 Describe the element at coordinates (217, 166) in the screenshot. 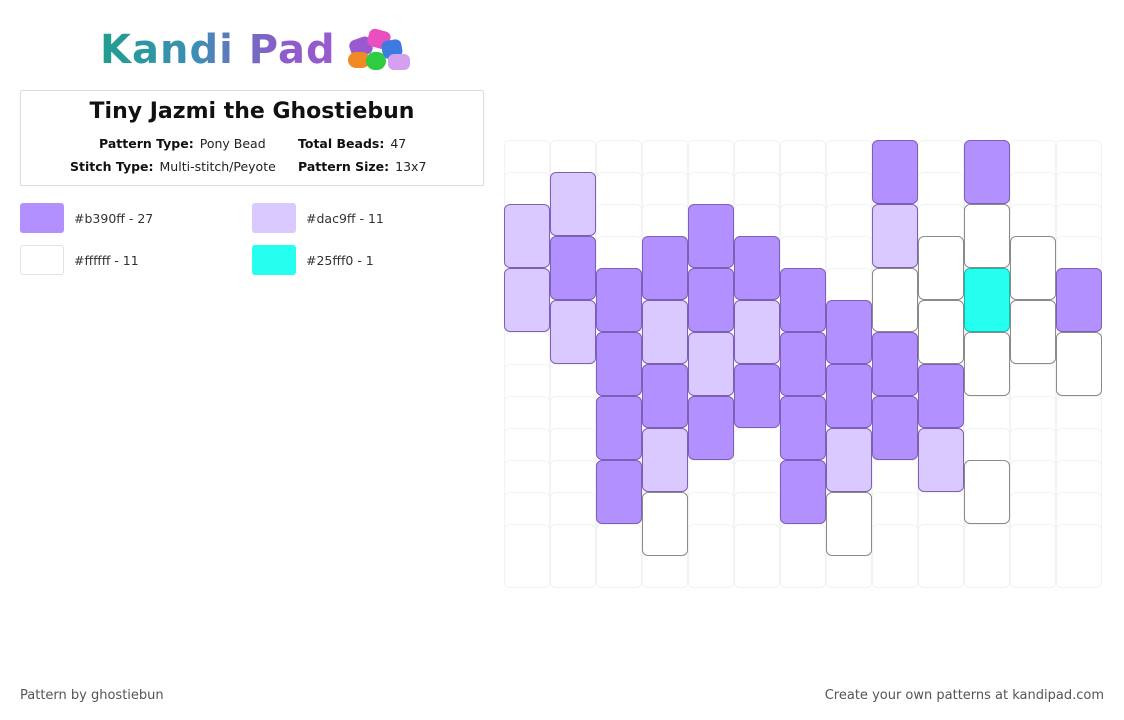

I see `stitch-type-value: Multi-stitch/Peyote` at that location.